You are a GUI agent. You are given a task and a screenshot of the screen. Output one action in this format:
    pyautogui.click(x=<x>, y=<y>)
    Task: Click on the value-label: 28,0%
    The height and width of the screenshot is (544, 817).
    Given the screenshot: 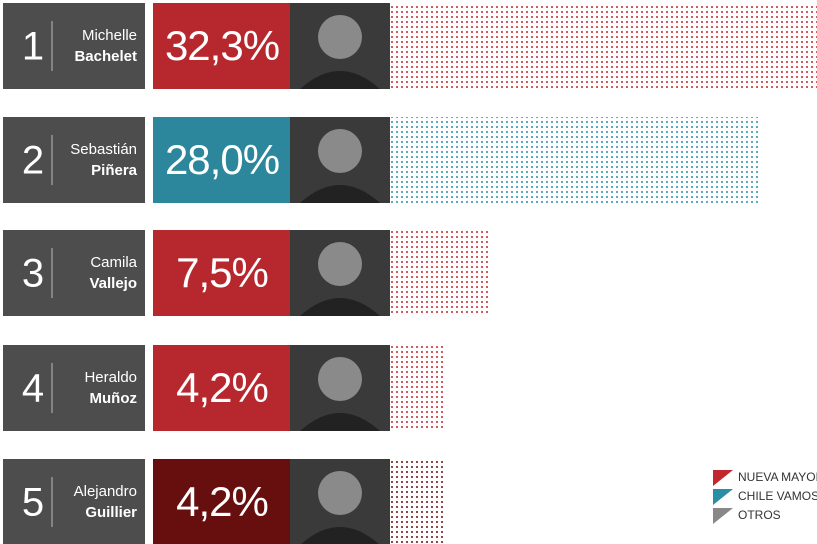 What is the action you would take?
    pyautogui.click(x=222, y=159)
    